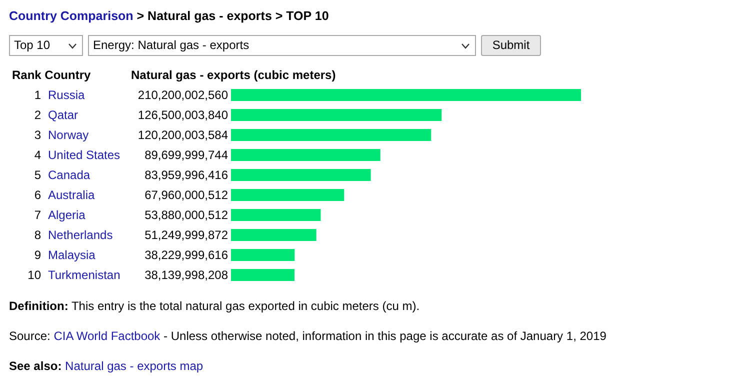 The height and width of the screenshot is (380, 745). I want to click on text: Submit, so click(511, 45).